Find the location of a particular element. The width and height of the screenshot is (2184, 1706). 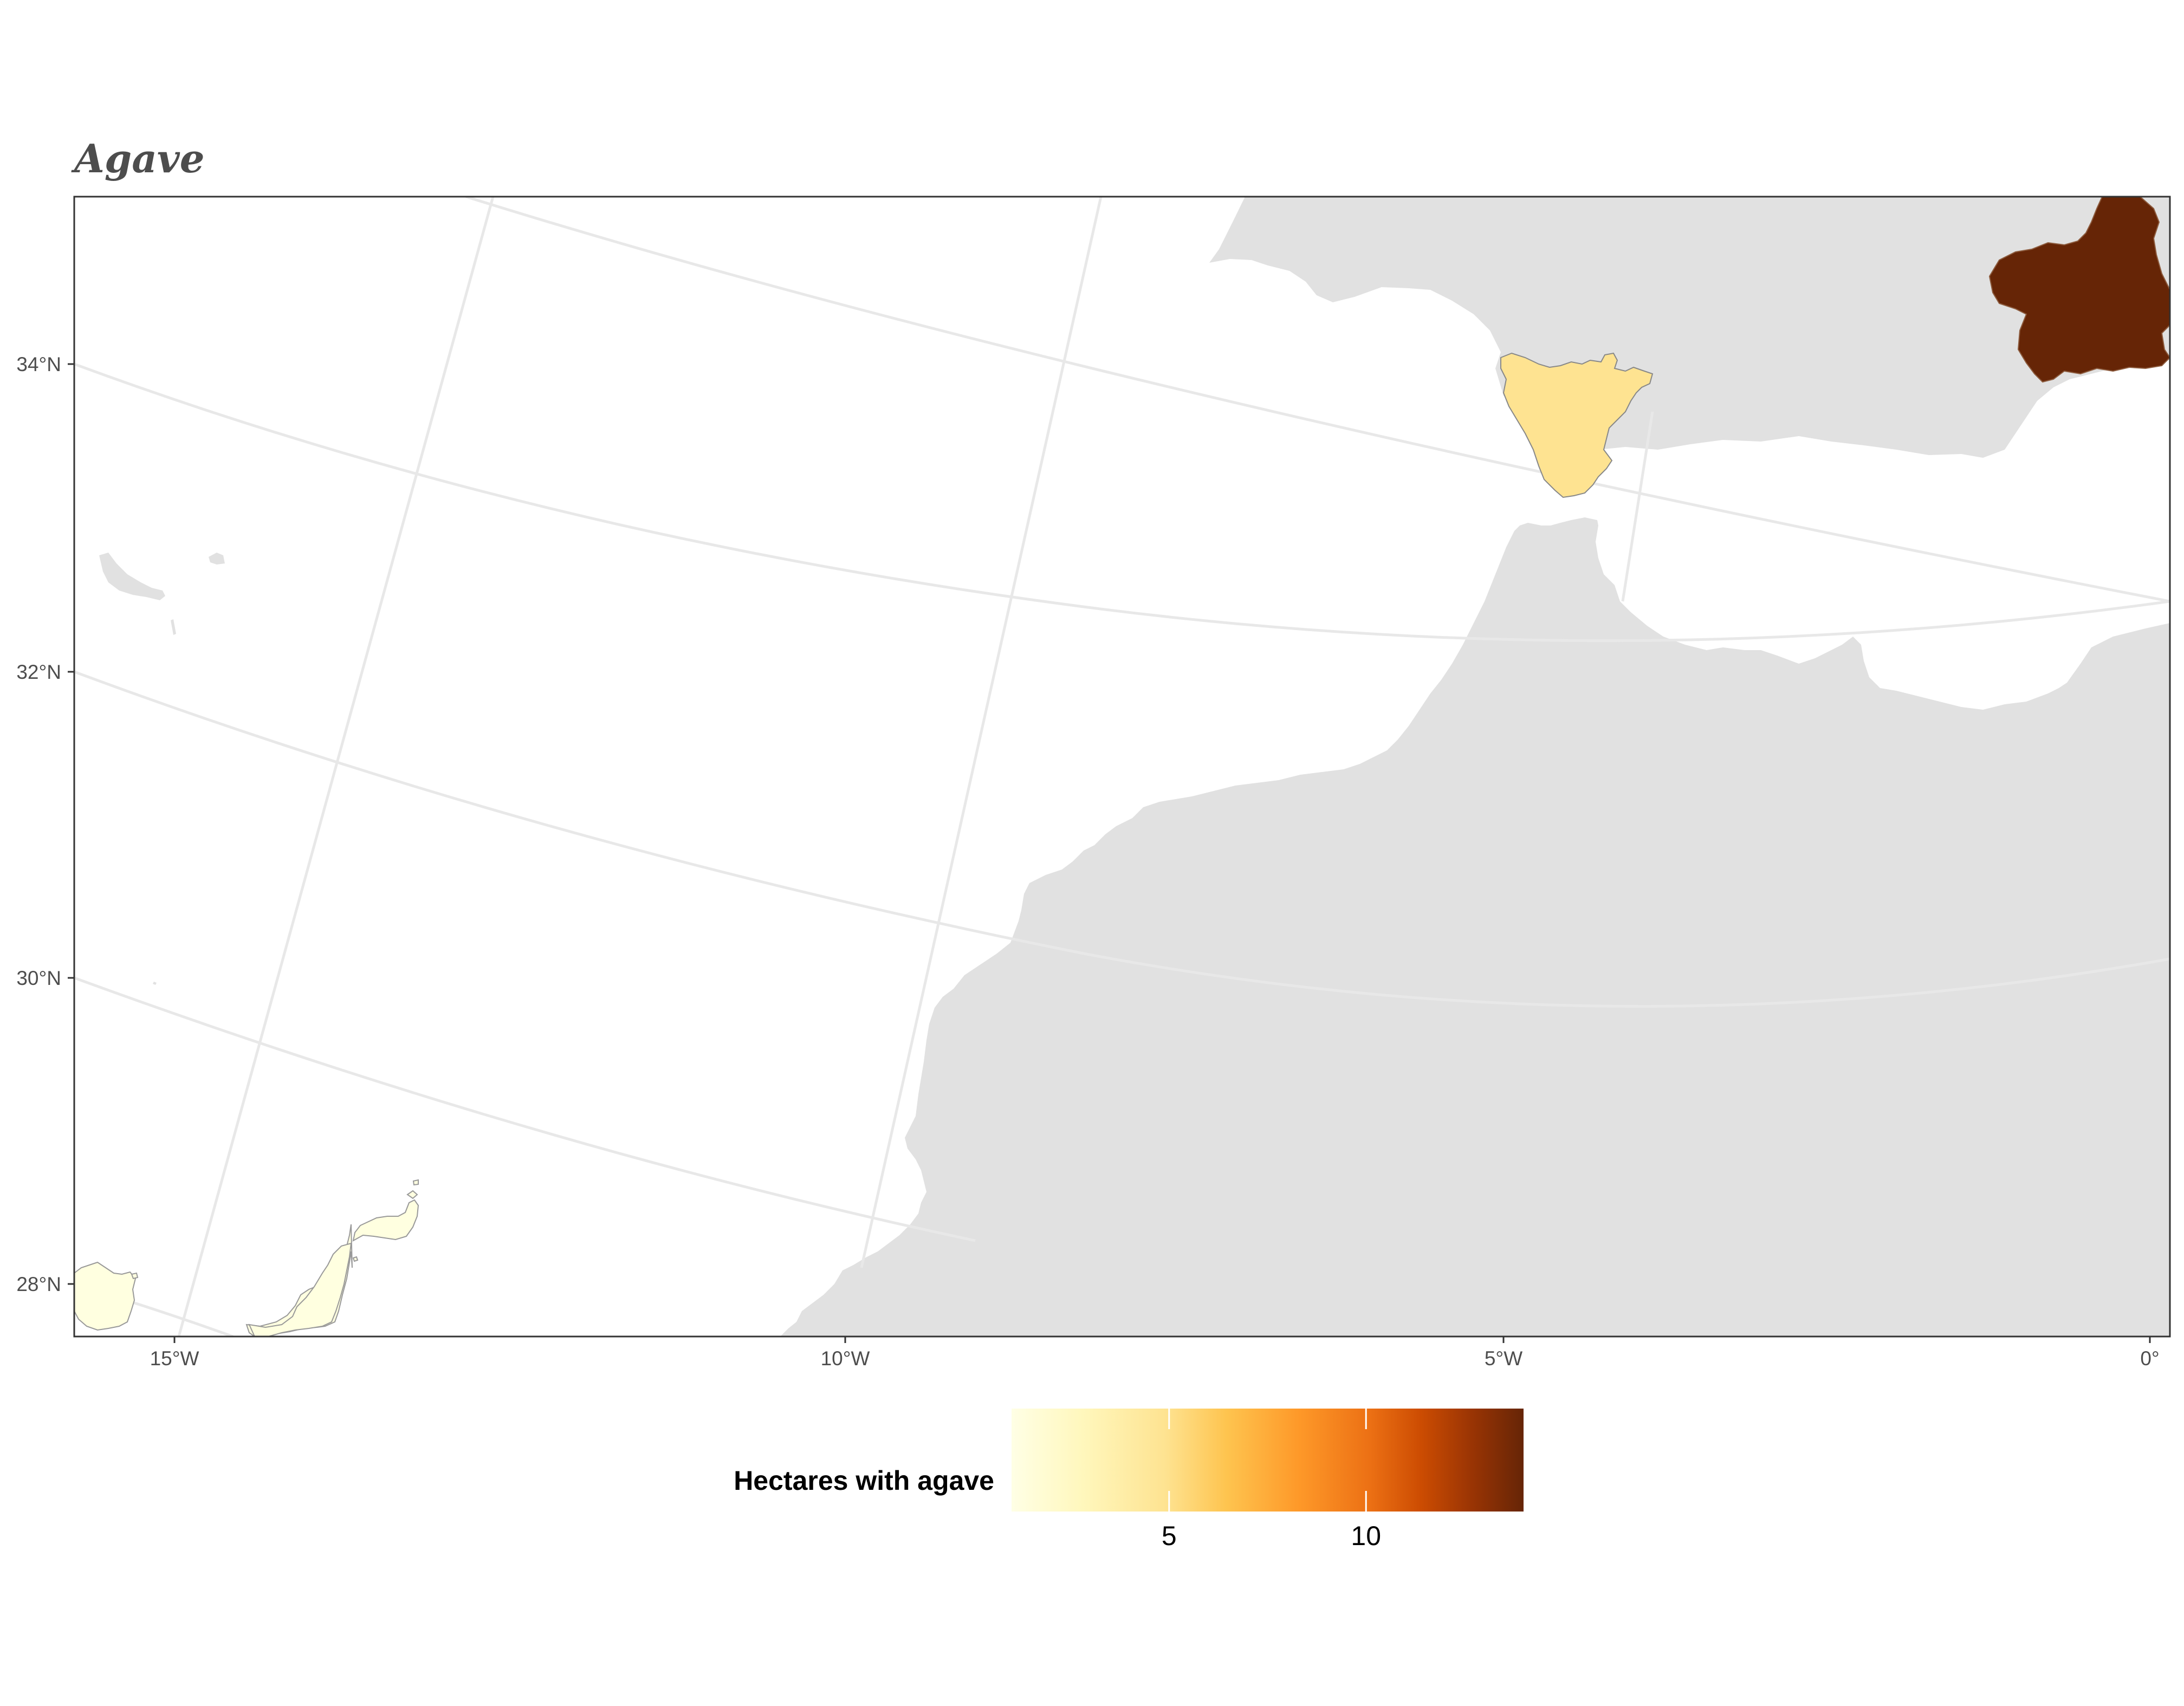

region-gran-canaria-islet is located at coordinates (135, 1276).